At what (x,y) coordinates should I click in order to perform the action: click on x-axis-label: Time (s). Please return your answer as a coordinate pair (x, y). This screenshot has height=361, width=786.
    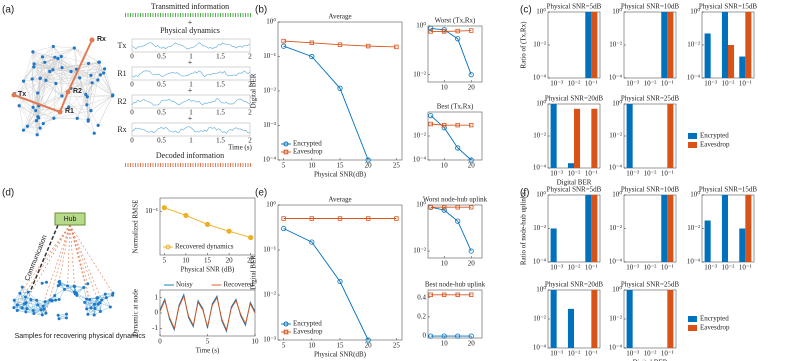
    Looking at the image, I should click on (208, 351).